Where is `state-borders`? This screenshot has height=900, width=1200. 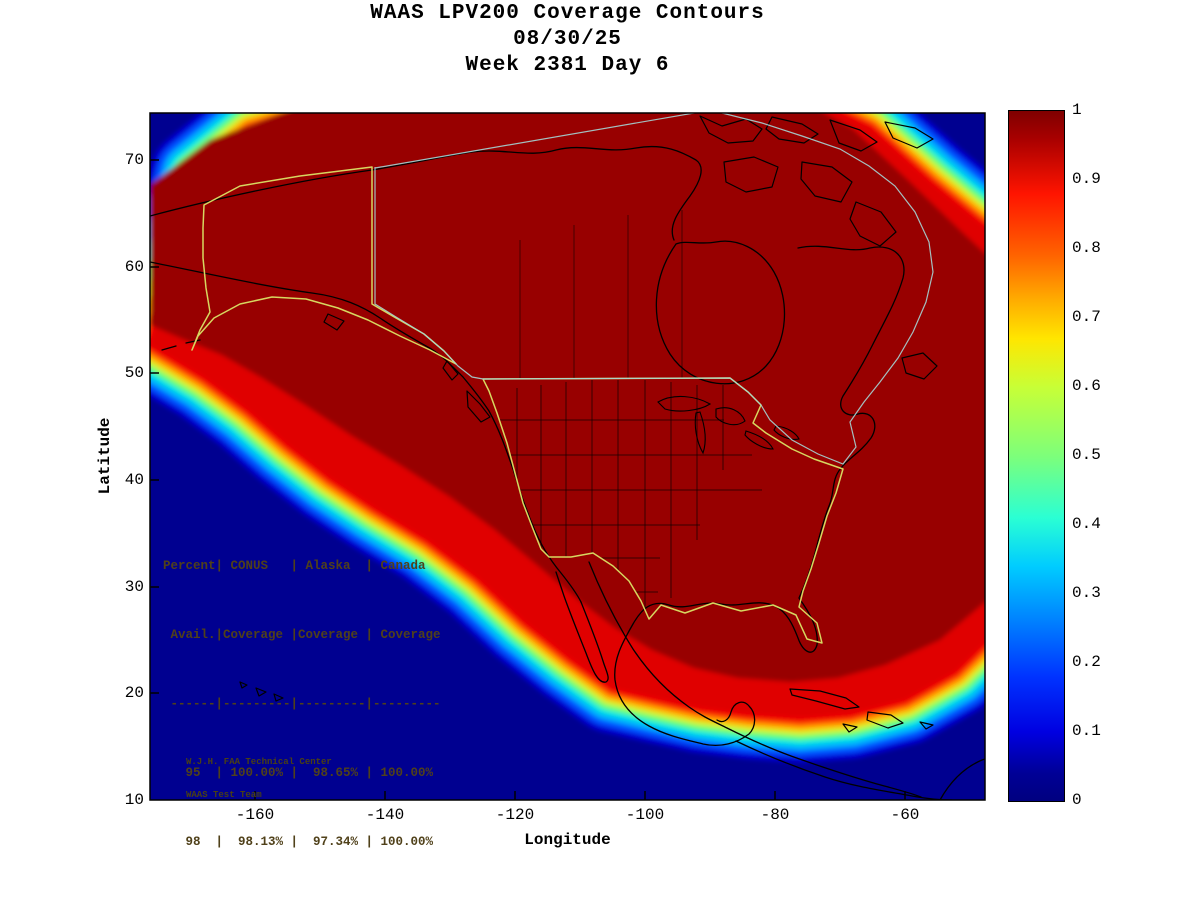 state-borders is located at coordinates (627, 496).